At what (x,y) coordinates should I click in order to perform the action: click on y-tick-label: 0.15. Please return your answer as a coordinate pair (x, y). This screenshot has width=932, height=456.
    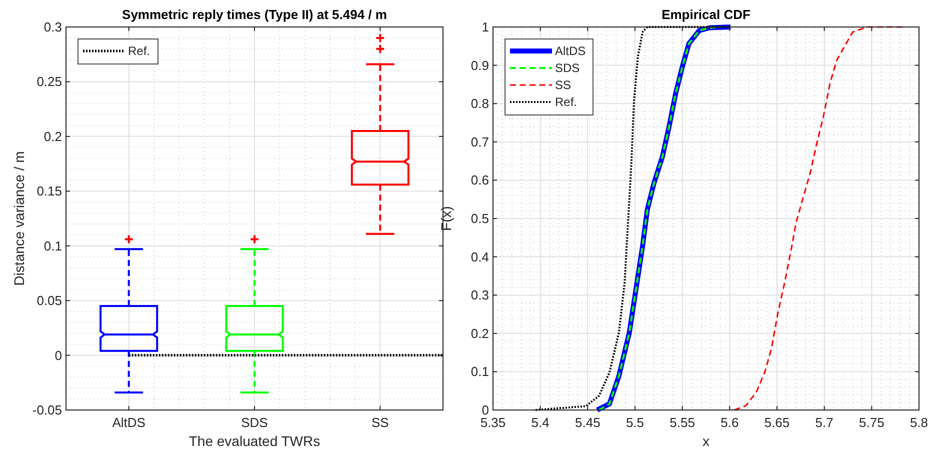
    Looking at the image, I should click on (49, 191).